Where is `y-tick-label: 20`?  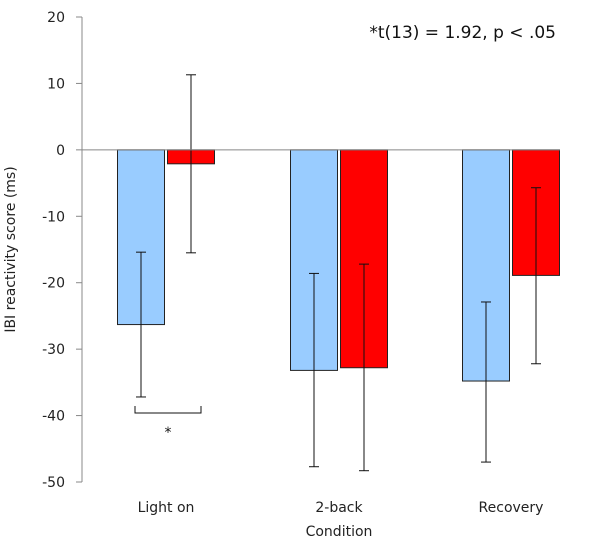 y-tick-label: 20 is located at coordinates (56, 18).